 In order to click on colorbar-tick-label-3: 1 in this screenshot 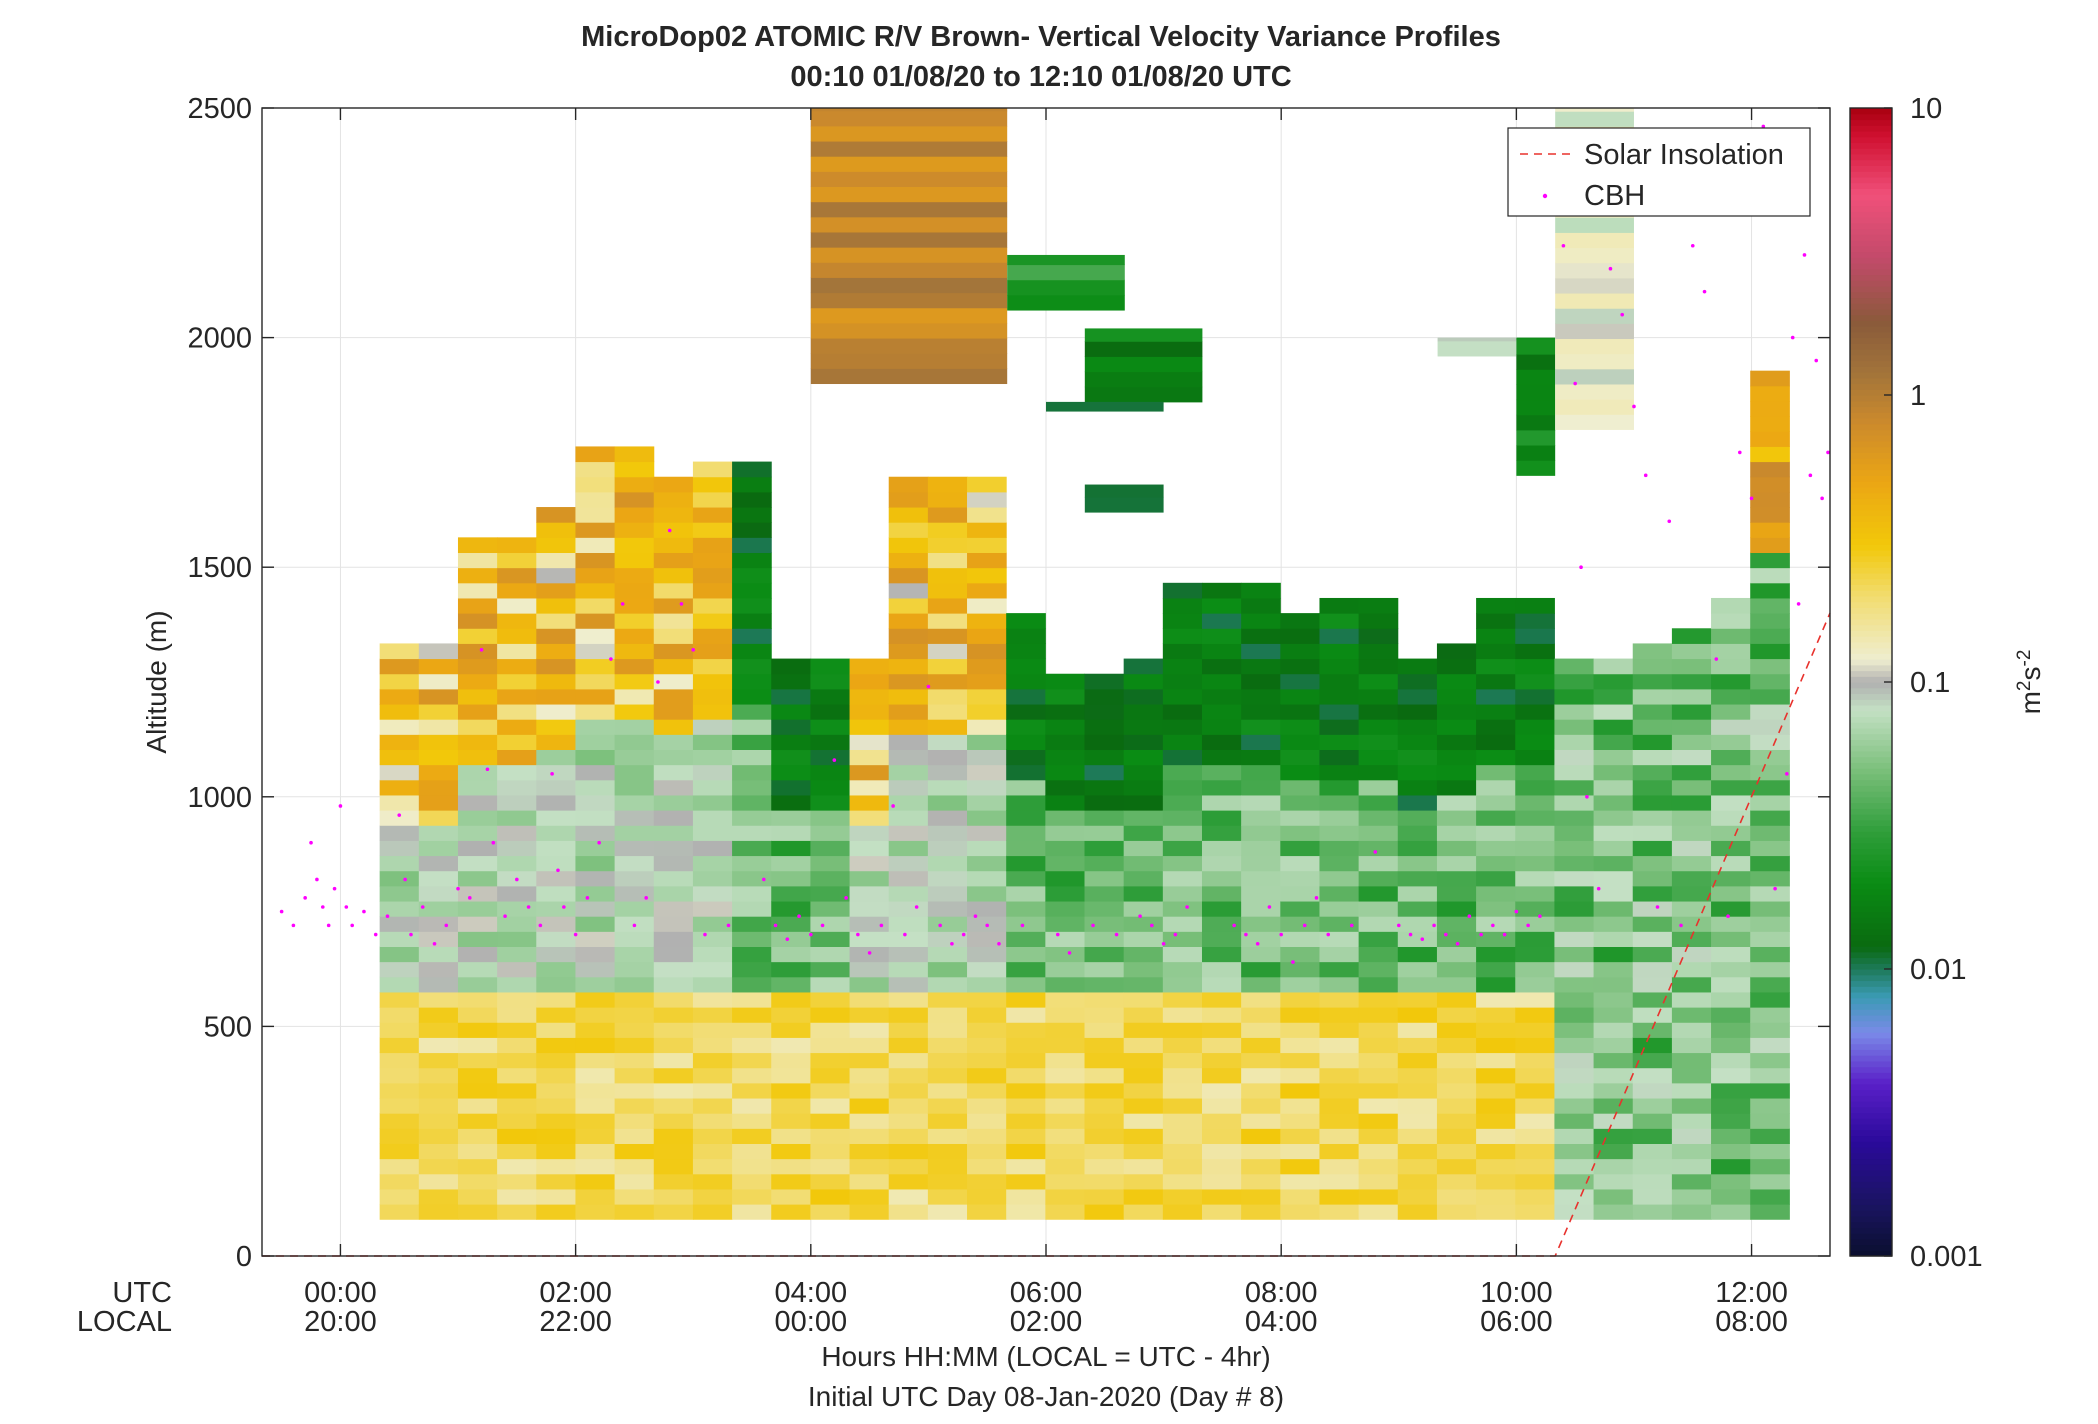, I will do `click(1918, 396)`.